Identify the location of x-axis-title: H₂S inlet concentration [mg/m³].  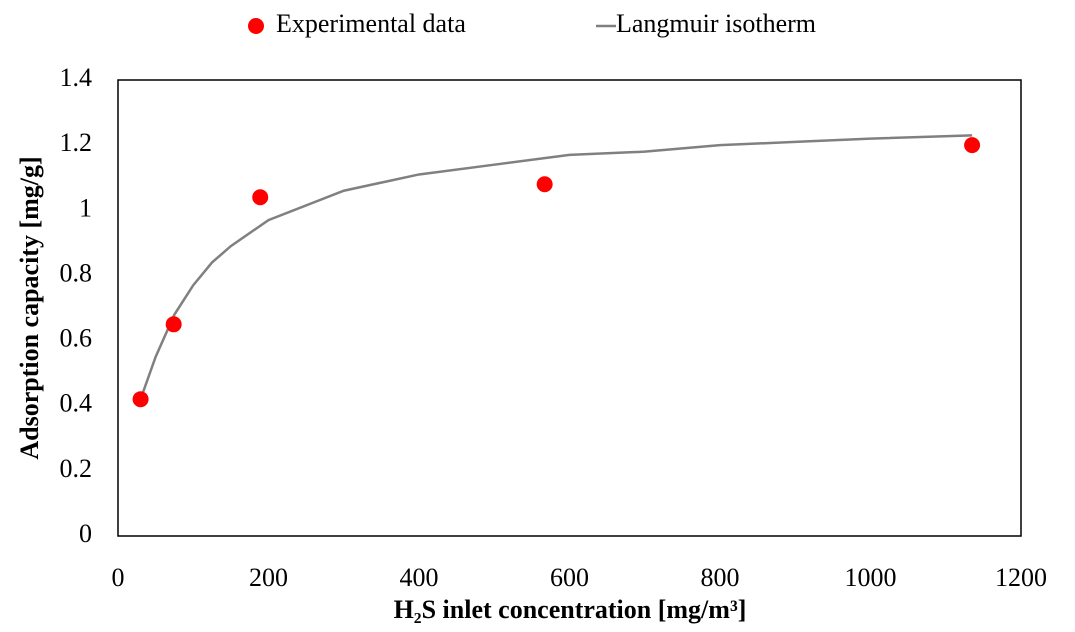
(570, 609).